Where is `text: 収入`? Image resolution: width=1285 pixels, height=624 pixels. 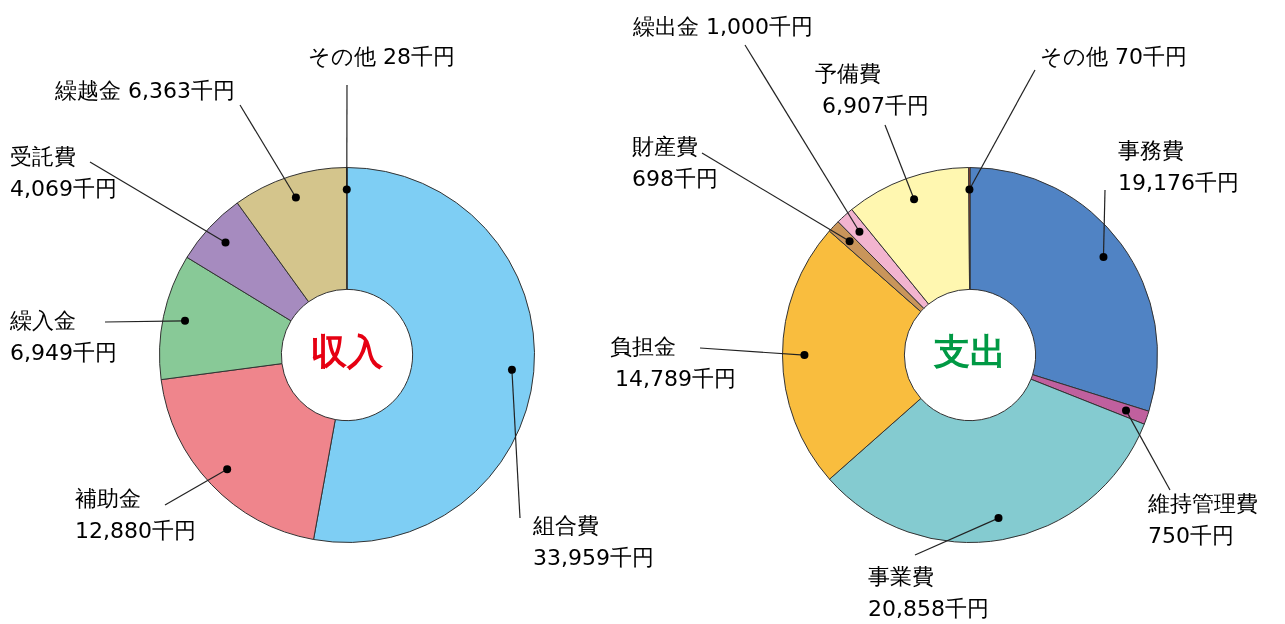 text: 収入 is located at coordinates (347, 352).